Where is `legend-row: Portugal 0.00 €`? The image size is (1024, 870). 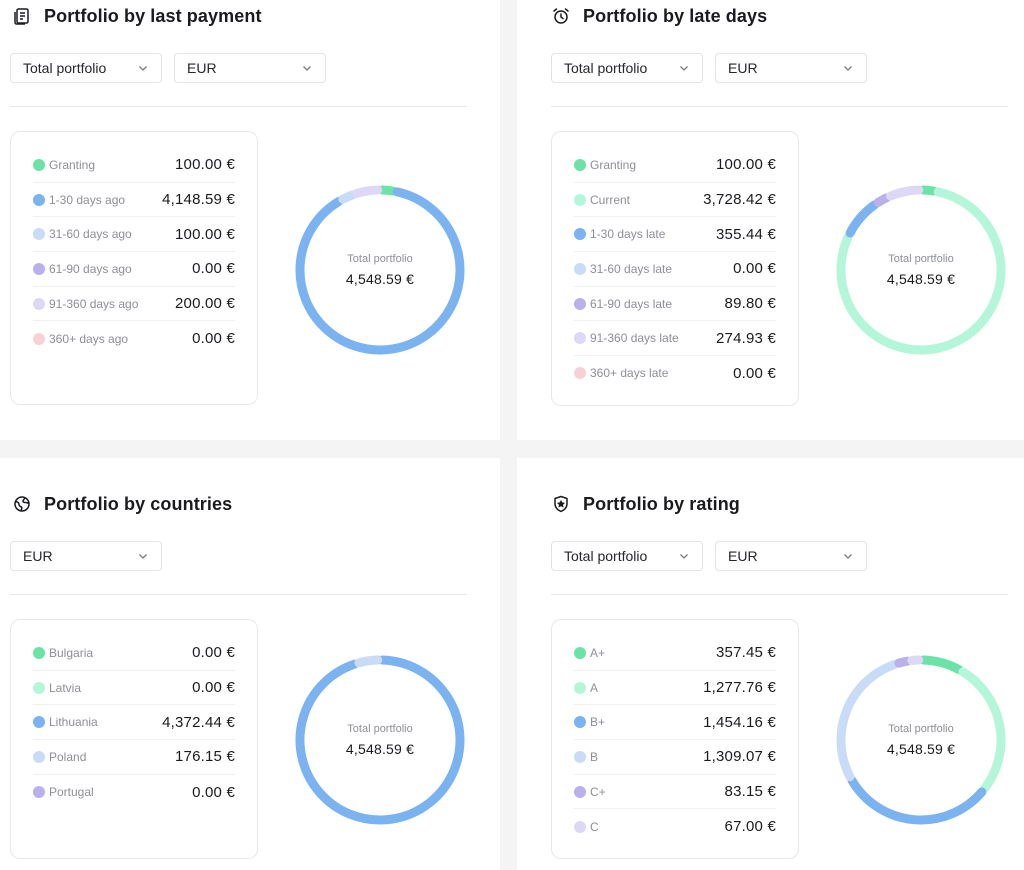
legend-row: Portugal 0.00 € is located at coordinates (134, 792).